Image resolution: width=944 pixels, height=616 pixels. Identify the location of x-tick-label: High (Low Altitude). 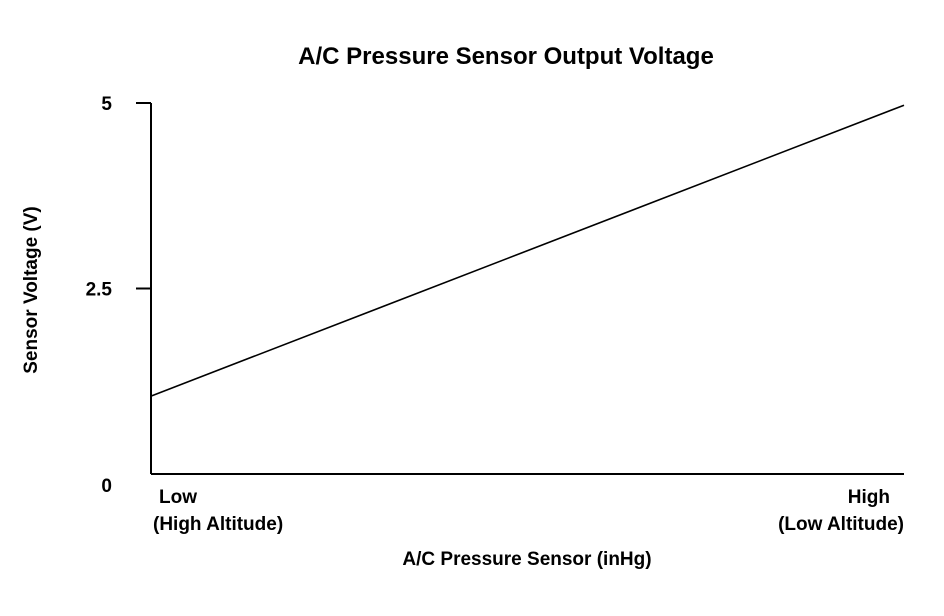
(841, 511).